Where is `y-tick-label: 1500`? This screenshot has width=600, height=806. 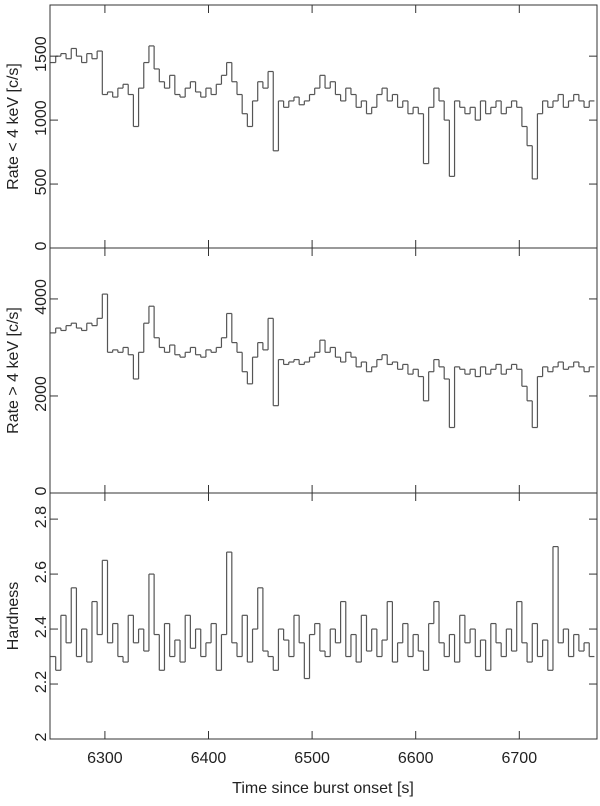
y-tick-label: 1500 is located at coordinates (41, 54).